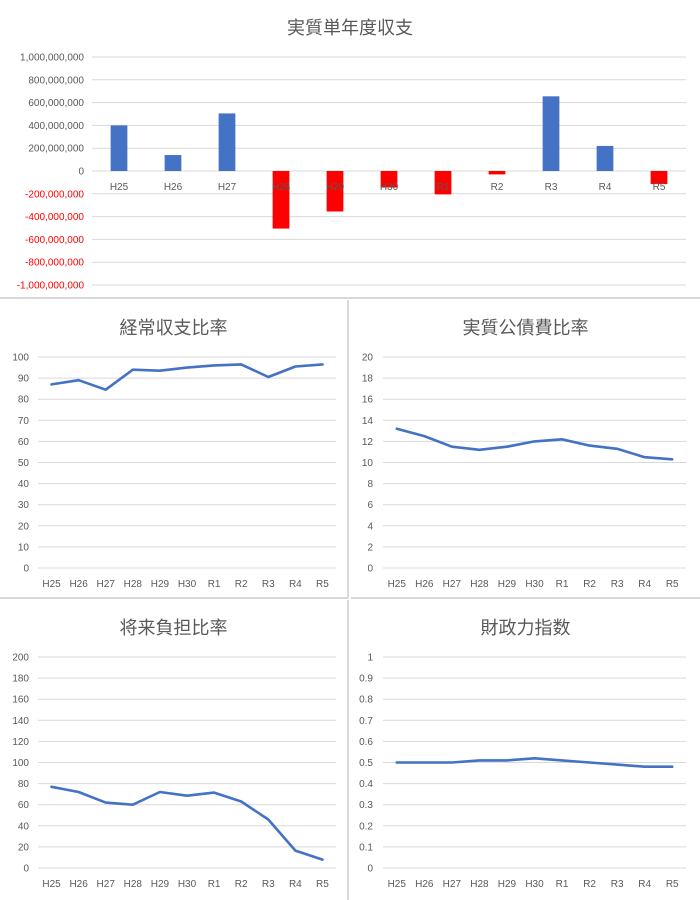 This screenshot has width=700, height=900. I want to click on y-tick-label: 140, so click(20, 721).